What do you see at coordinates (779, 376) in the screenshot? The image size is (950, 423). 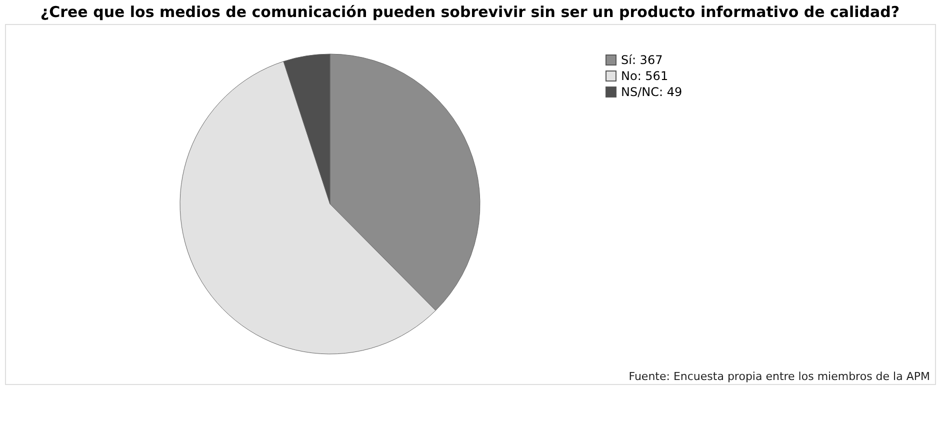 I see `source-note: Fuente: Encuesta propia entre los miembros de la APM` at bounding box center [779, 376].